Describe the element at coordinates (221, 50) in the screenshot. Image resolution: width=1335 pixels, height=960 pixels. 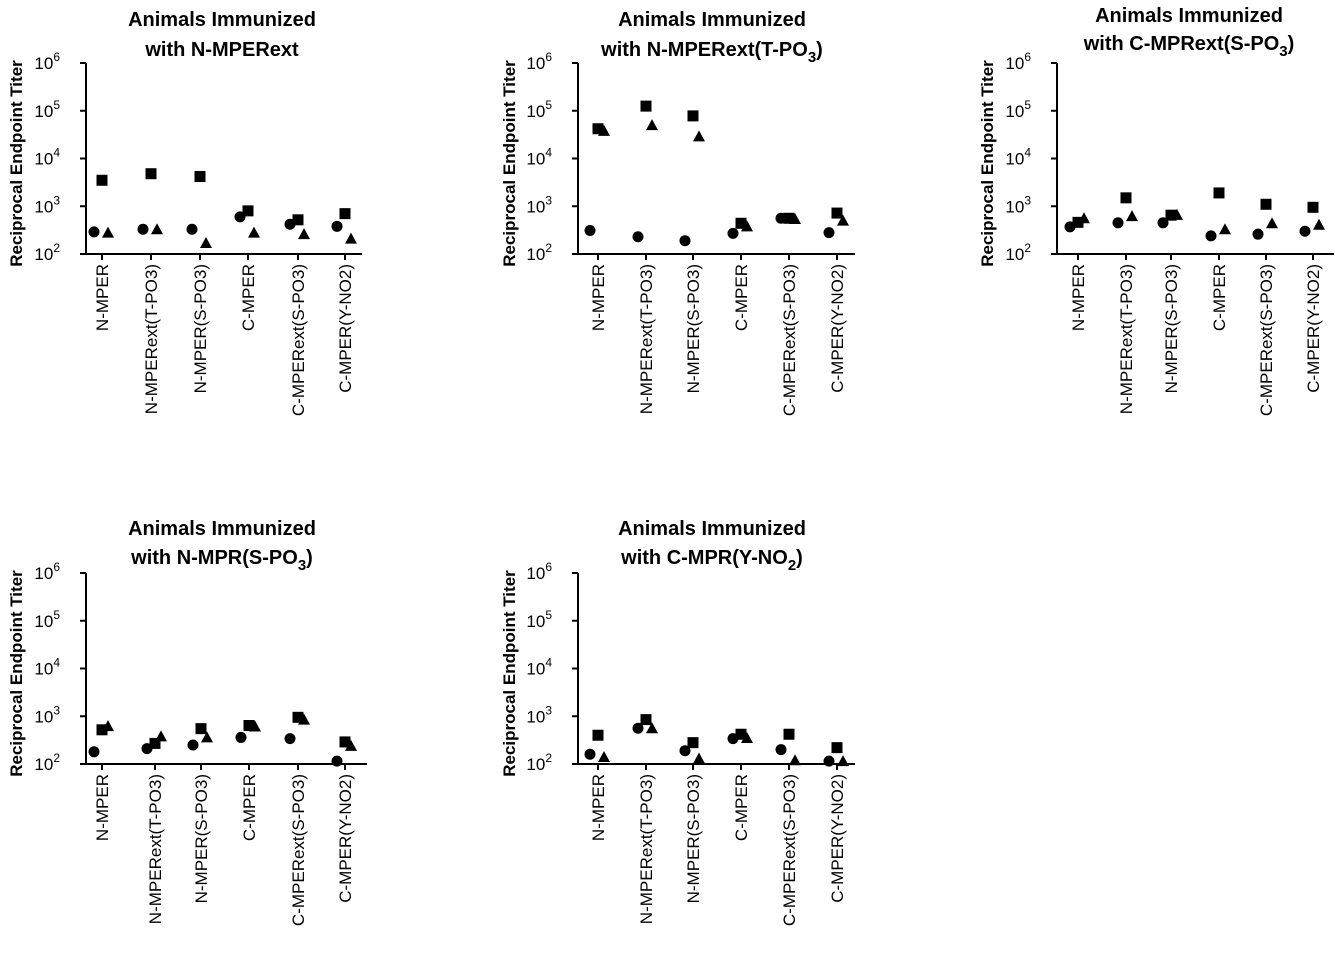
I see `chart-title-main: with N-MPERext` at that location.